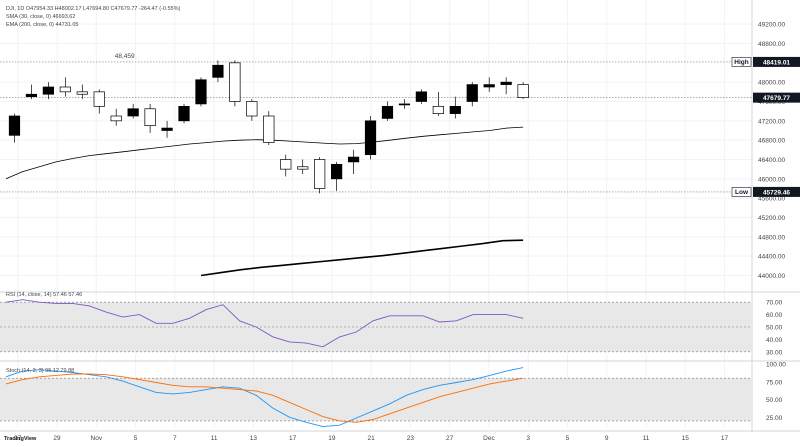  Describe the element at coordinates (725, 438) in the screenshot. I see `time-tick-label: 17` at that location.